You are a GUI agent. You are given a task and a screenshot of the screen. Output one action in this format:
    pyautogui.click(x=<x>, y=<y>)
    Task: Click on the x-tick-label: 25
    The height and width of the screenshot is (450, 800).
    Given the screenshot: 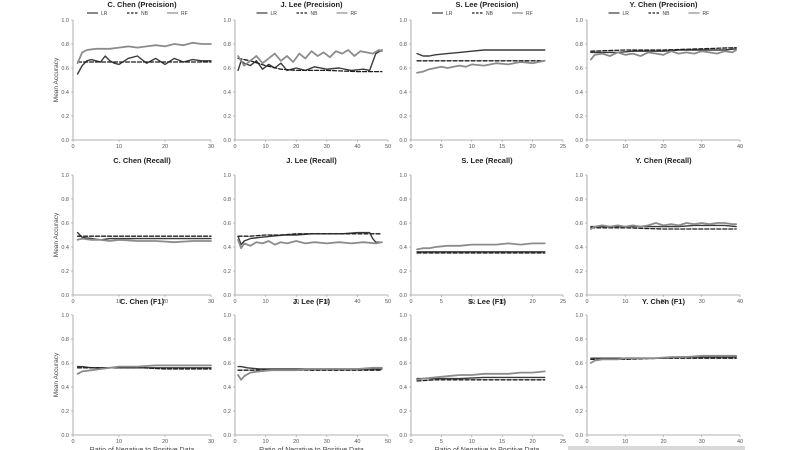 What is the action you would take?
    pyautogui.click(x=563, y=442)
    